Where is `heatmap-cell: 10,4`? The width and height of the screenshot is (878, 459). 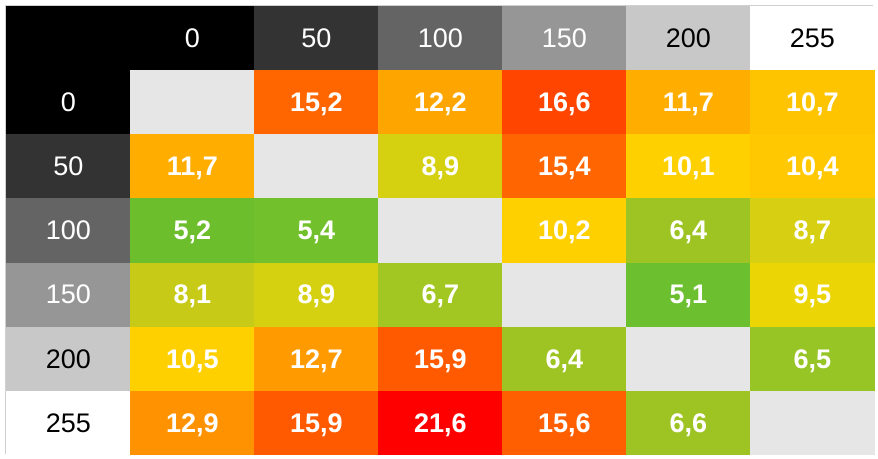
heatmap-cell: 10,4 is located at coordinates (812, 166).